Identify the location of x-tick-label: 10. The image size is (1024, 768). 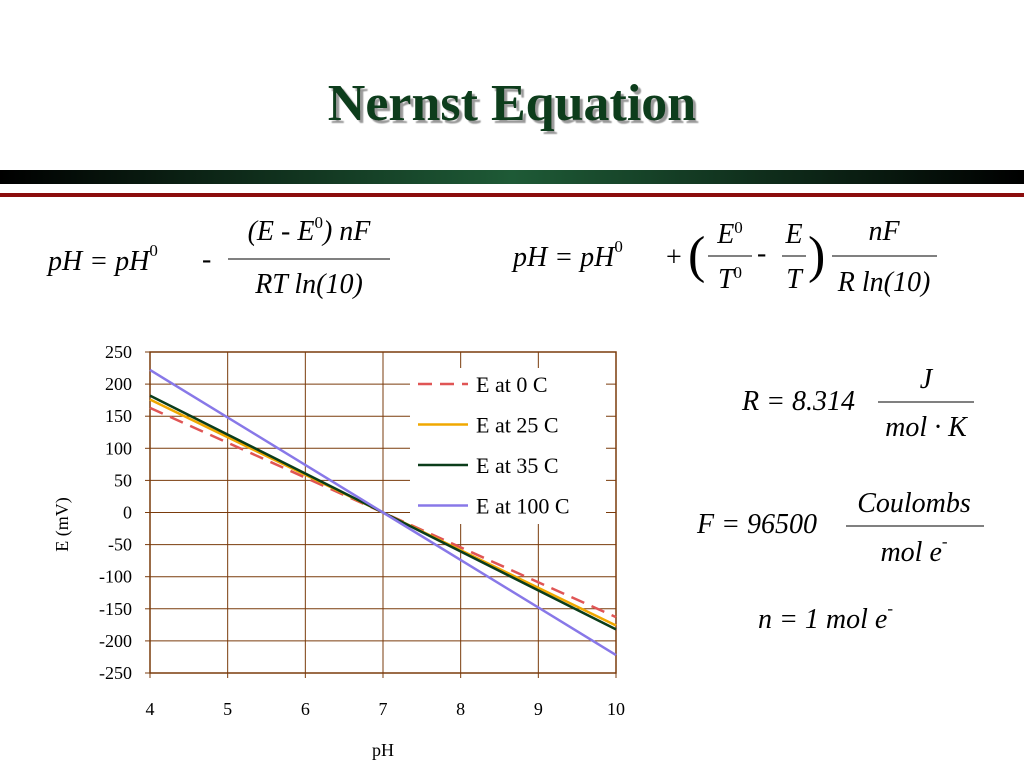
(616, 709).